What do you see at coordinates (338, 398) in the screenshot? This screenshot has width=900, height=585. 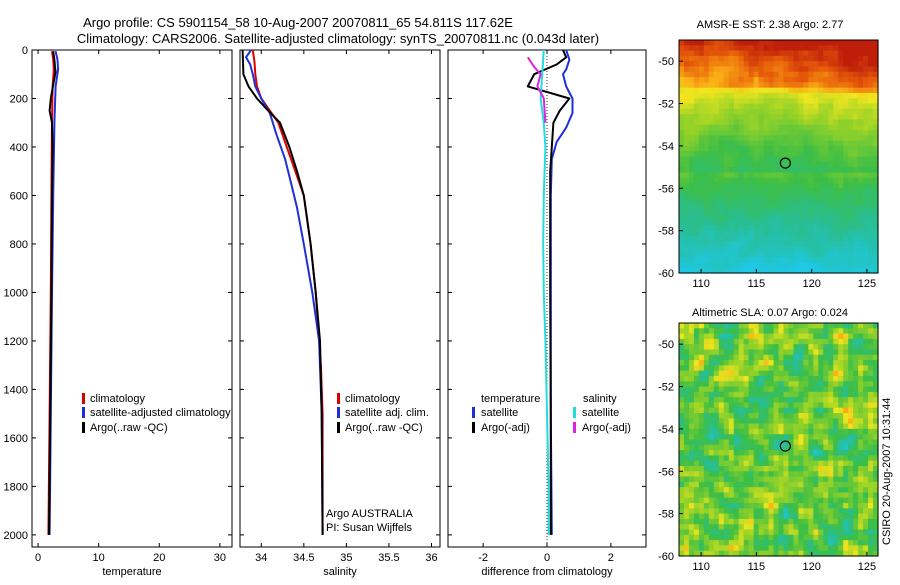 I see `legend-swatch-red` at bounding box center [338, 398].